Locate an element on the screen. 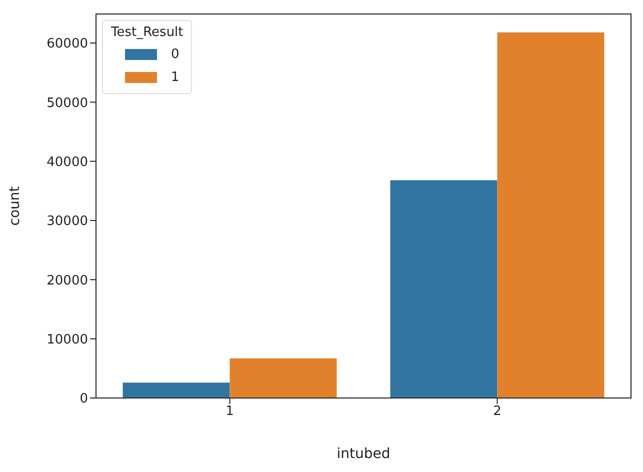  y-tick-label: 50000 is located at coordinates (67, 103).